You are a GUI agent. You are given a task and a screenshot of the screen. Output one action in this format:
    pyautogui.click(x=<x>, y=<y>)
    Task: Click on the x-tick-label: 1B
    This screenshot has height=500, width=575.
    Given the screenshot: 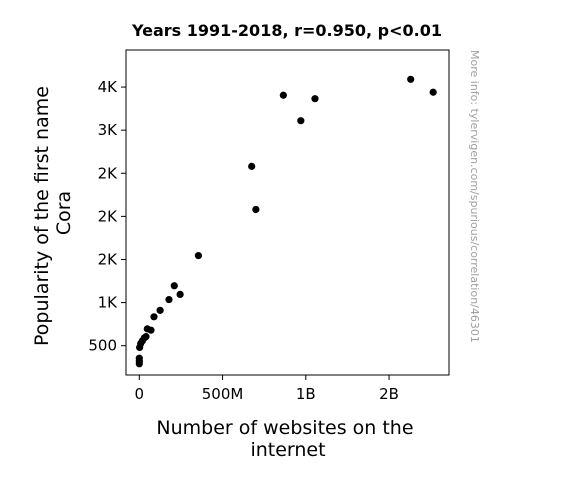 What is the action you would take?
    pyautogui.click(x=306, y=394)
    